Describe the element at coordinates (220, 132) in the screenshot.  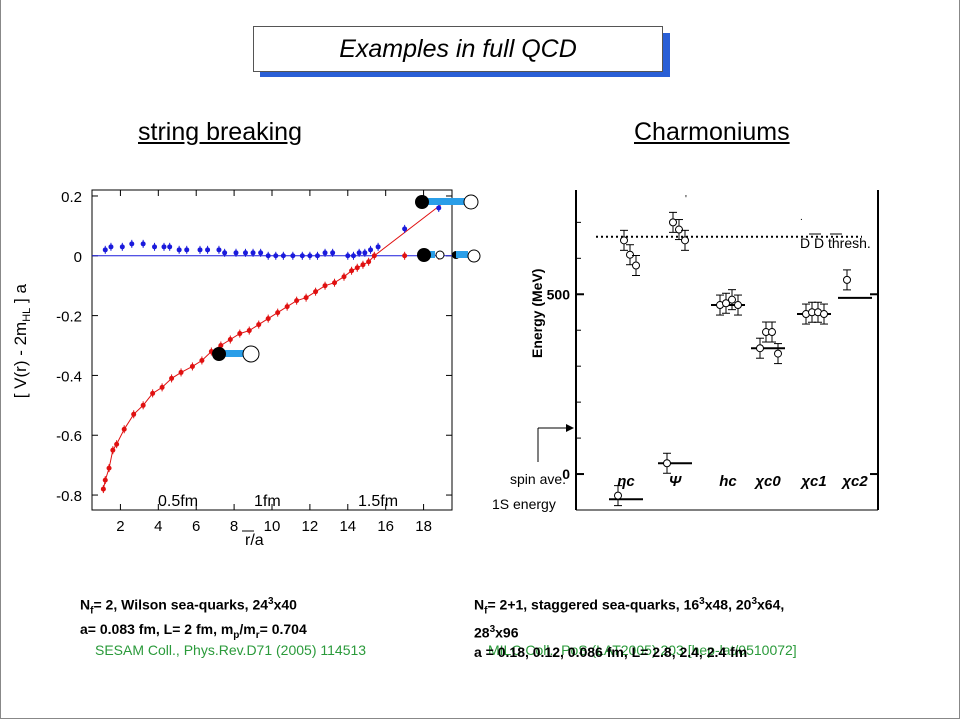
I see `left-heading: string breaking` at that location.